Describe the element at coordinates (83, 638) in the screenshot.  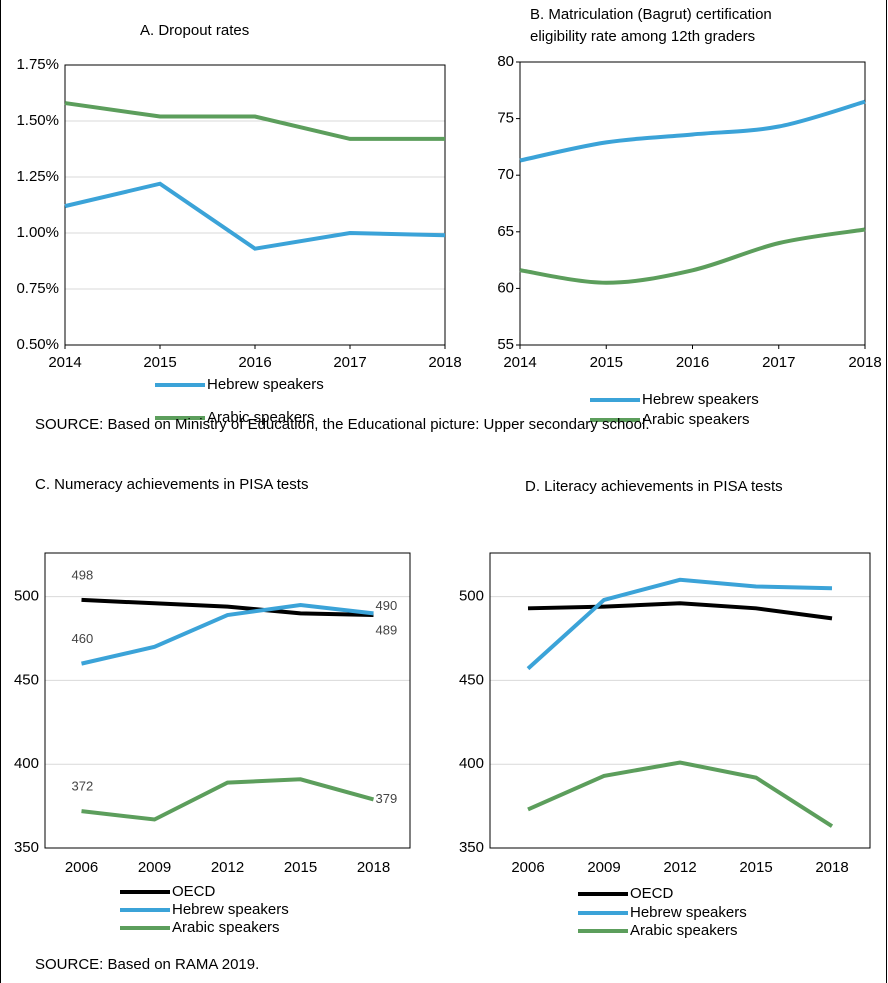
I see `data-label: 460` at that location.